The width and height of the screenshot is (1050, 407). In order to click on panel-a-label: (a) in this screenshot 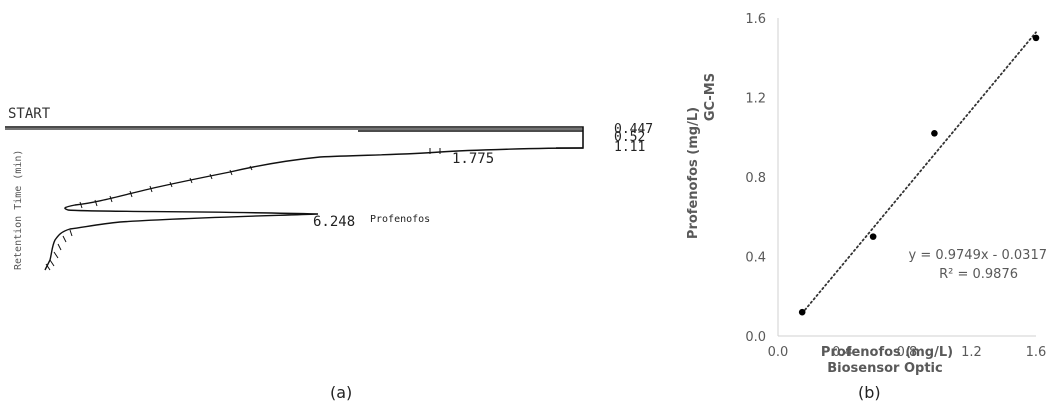, I will do `click(341, 392)`.